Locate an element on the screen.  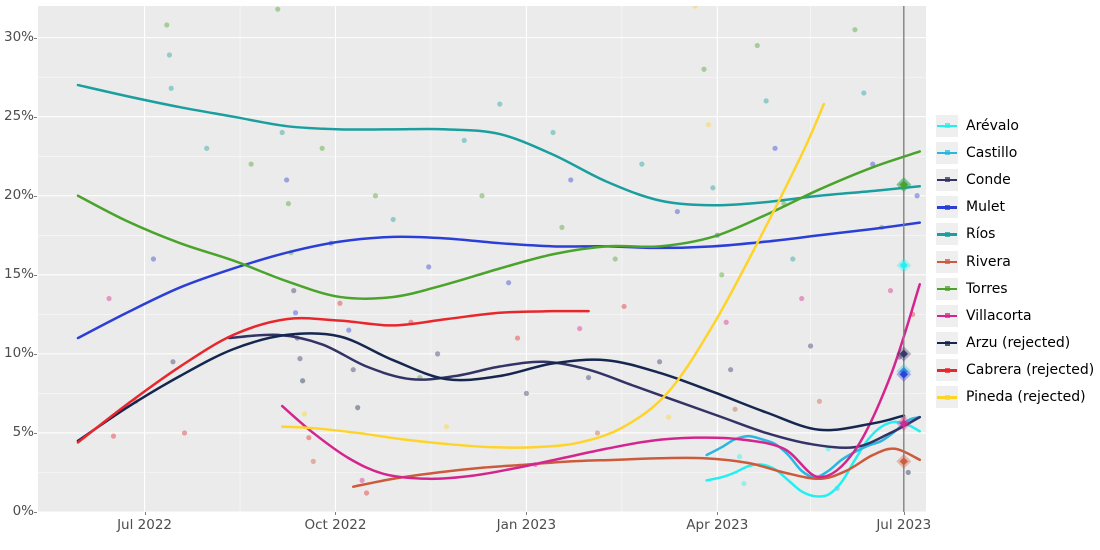
legend-item-rivera: Rivera is located at coordinates (1016, 261).